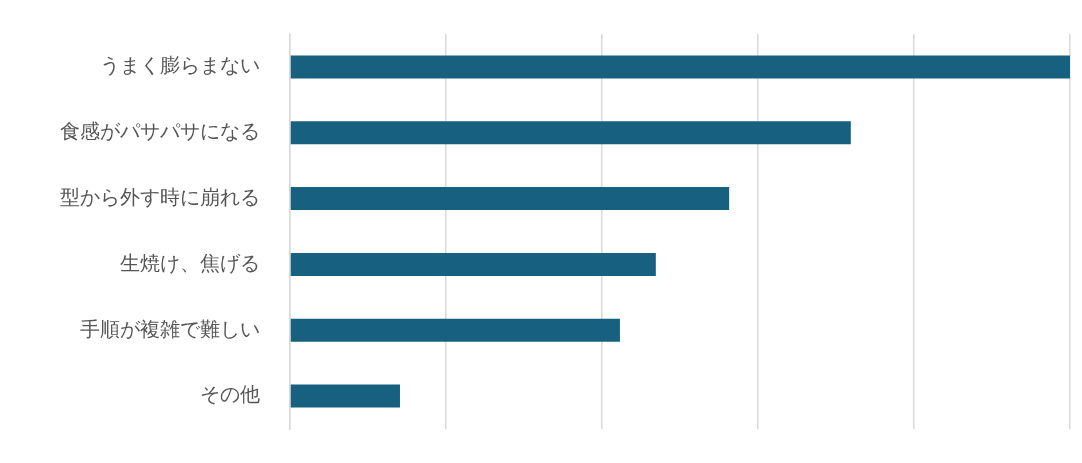 Image resolution: width=1082 pixels, height=463 pixels. I want to click on y-tick-label: 生焼け、焦げる, so click(190, 262).